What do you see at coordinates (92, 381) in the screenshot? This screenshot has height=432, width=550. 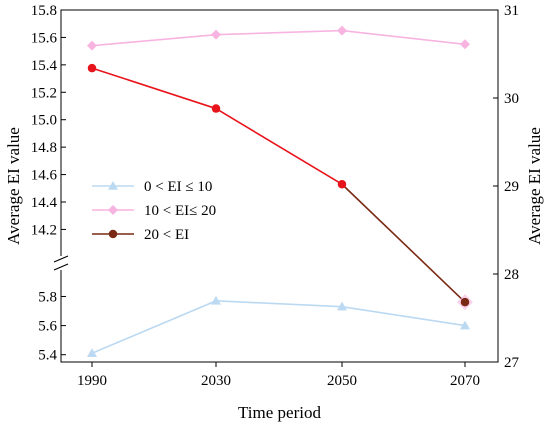 I see `x-tick-label: 1990` at bounding box center [92, 381].